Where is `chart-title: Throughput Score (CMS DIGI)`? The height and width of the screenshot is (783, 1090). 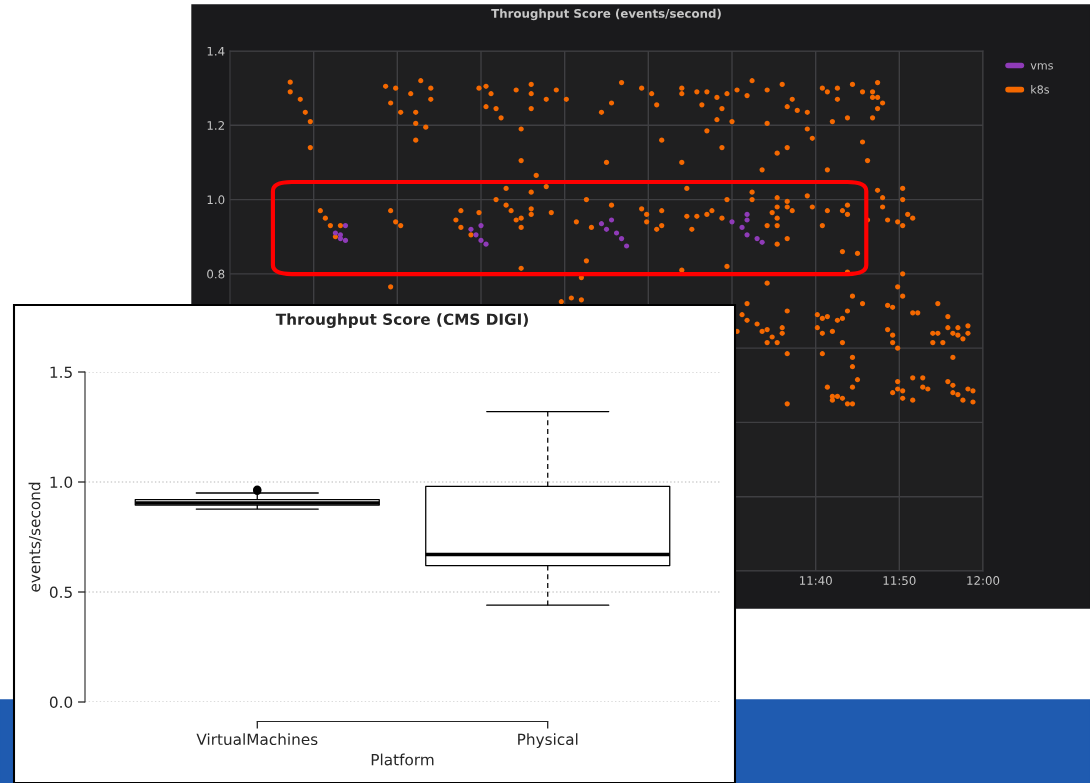
chart-title: Throughput Score (CMS DIGI) is located at coordinates (401, 321).